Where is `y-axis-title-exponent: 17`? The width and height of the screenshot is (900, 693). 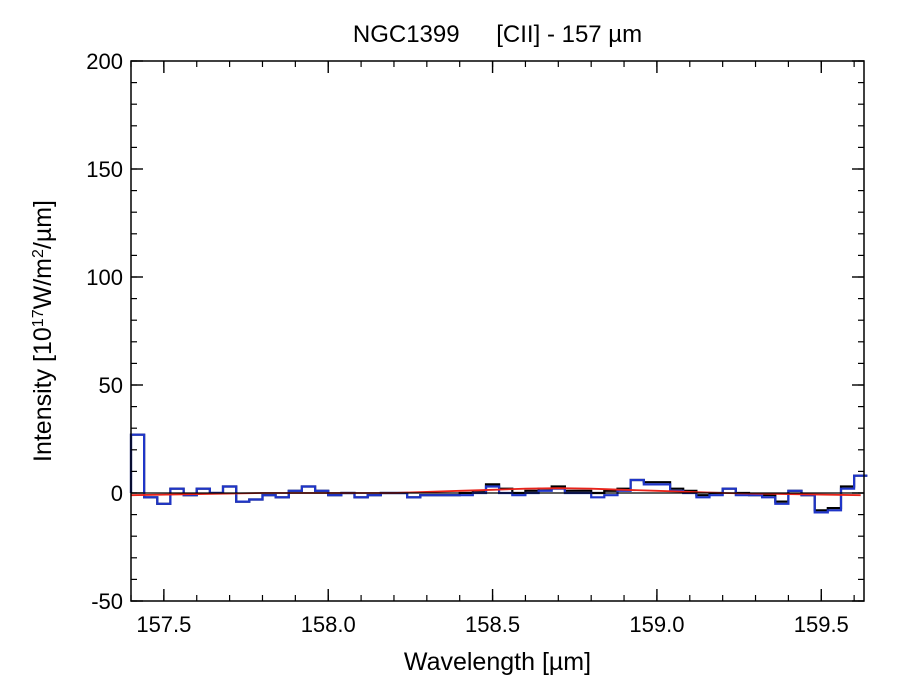
y-axis-title-exponent: 17 is located at coordinates (38, 318).